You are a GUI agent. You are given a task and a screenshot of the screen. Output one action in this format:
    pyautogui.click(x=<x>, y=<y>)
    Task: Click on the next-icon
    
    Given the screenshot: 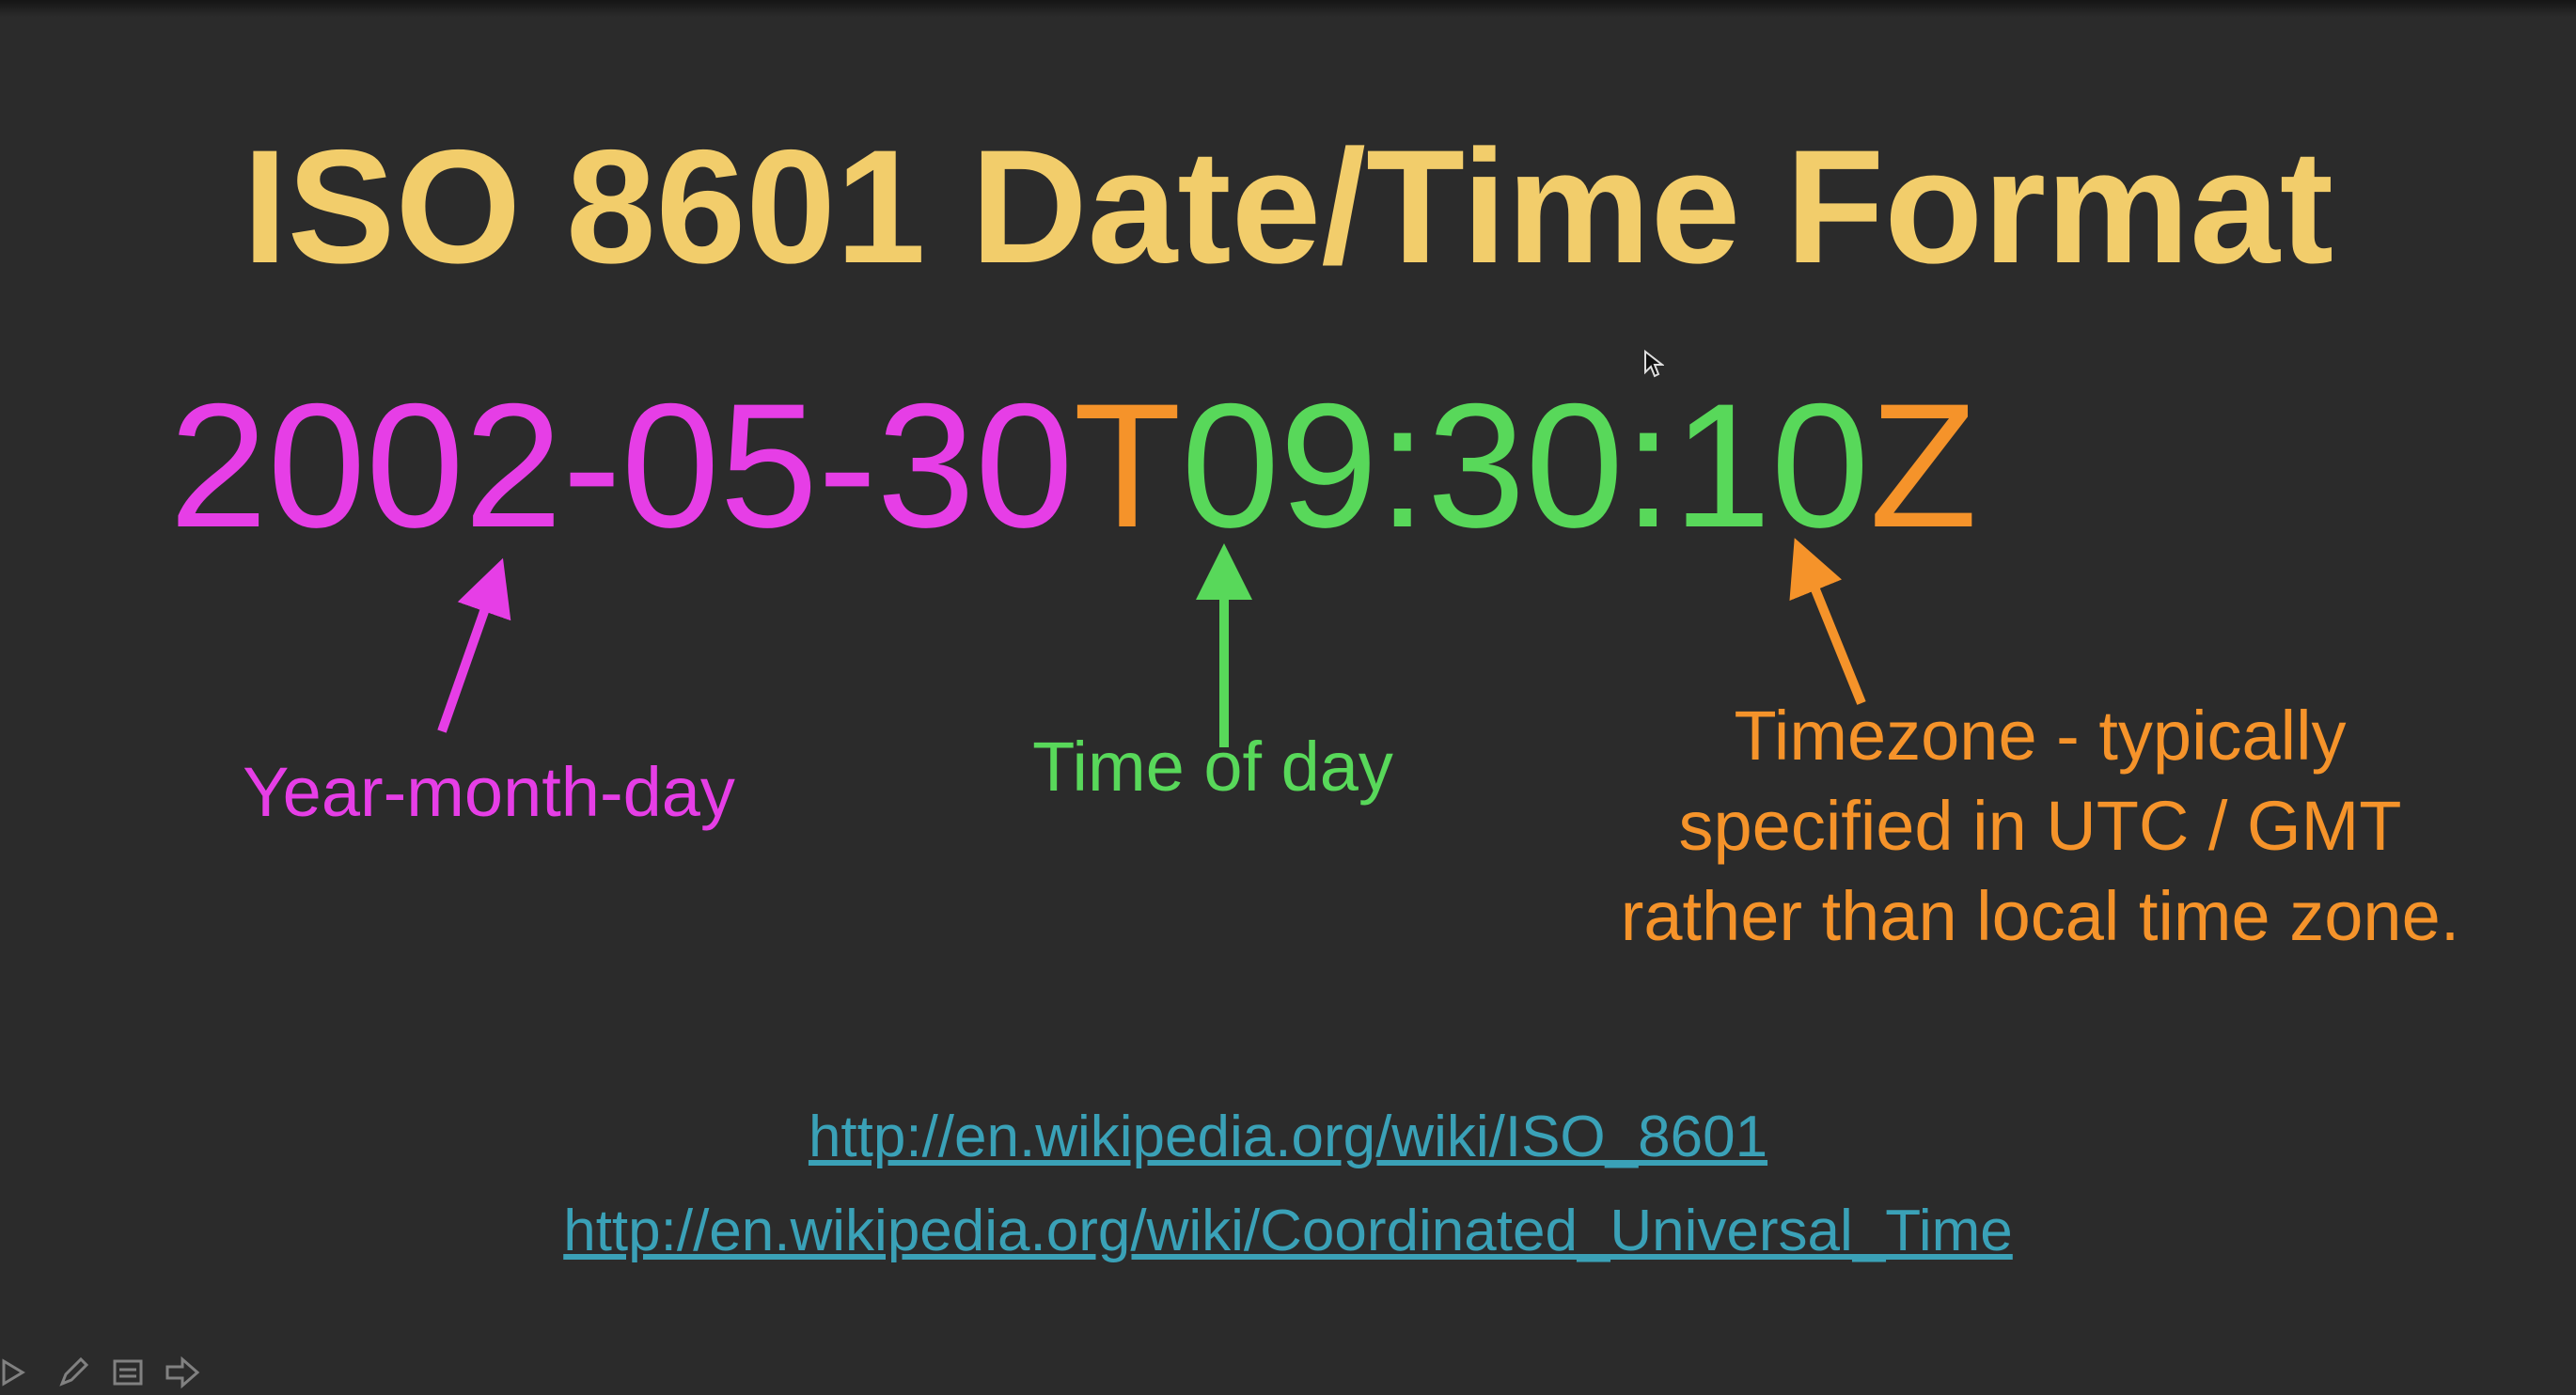 What is the action you would take?
    pyautogui.click(x=183, y=1372)
    